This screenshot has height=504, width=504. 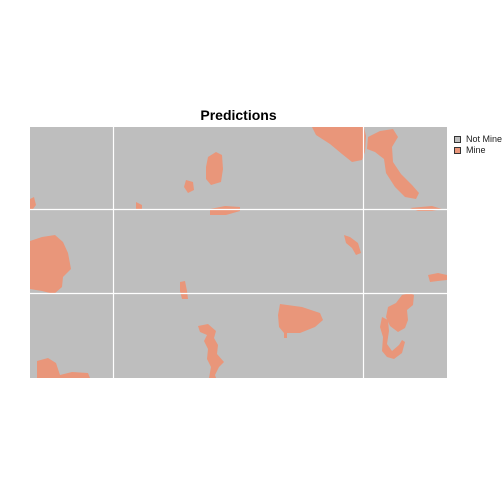 I want to click on plot-title: Predictions, so click(x=238, y=115).